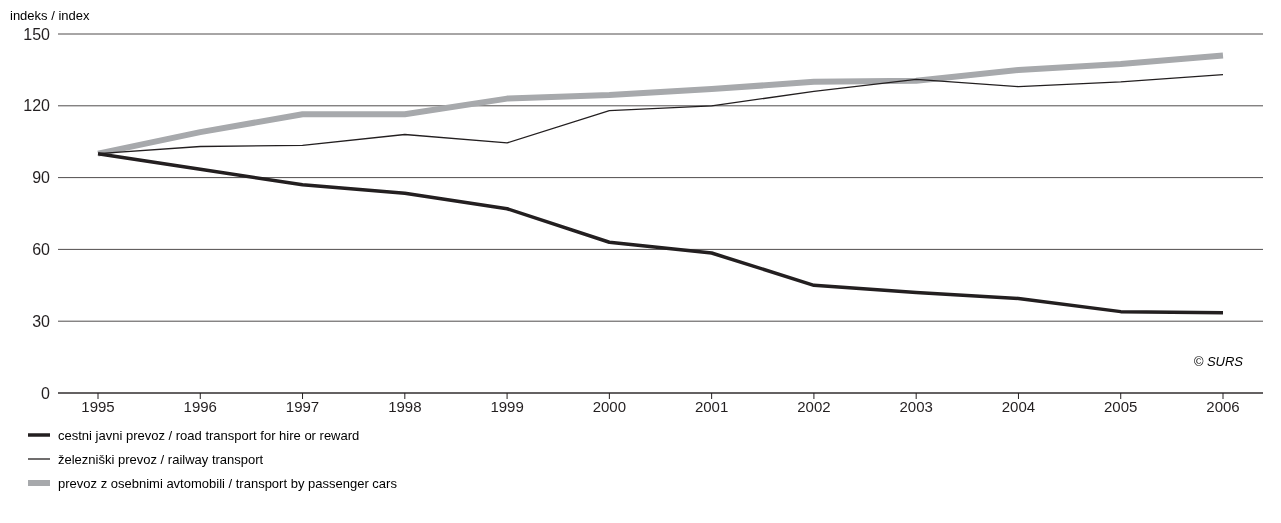  I want to click on x-tick-label: 2005, so click(1121, 406).